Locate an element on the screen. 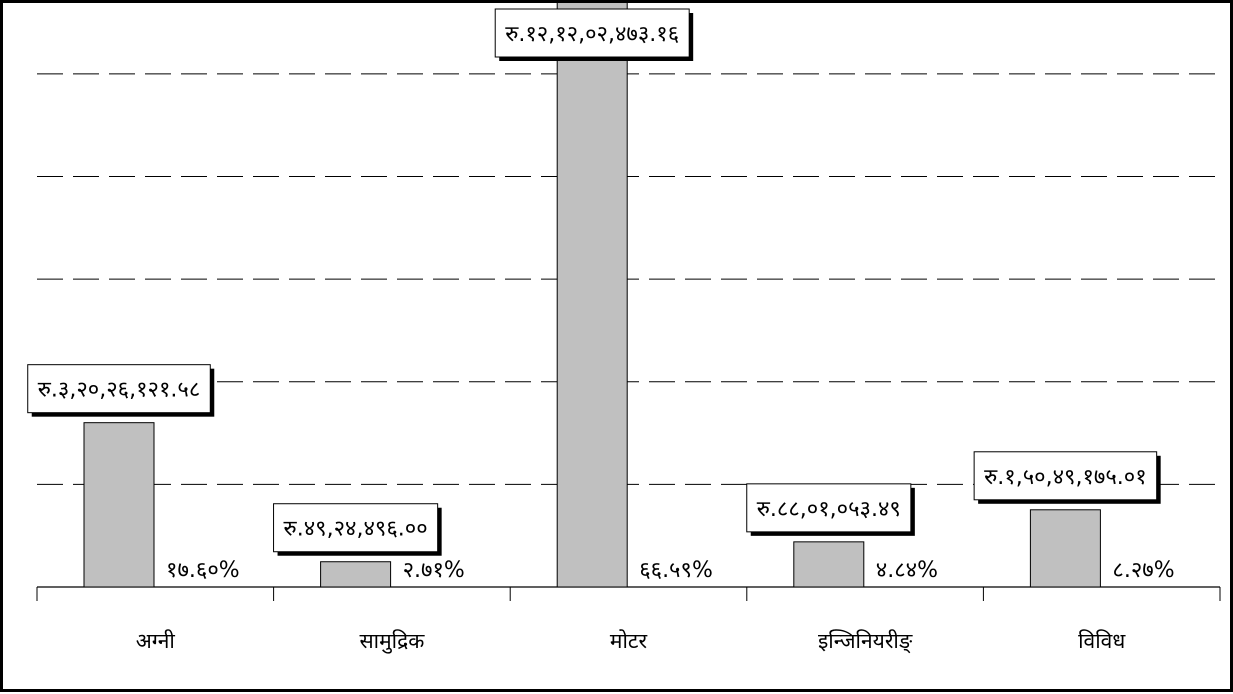 This screenshot has width=1233, height=694. category-label: सामुद्रिक is located at coordinates (392, 641).